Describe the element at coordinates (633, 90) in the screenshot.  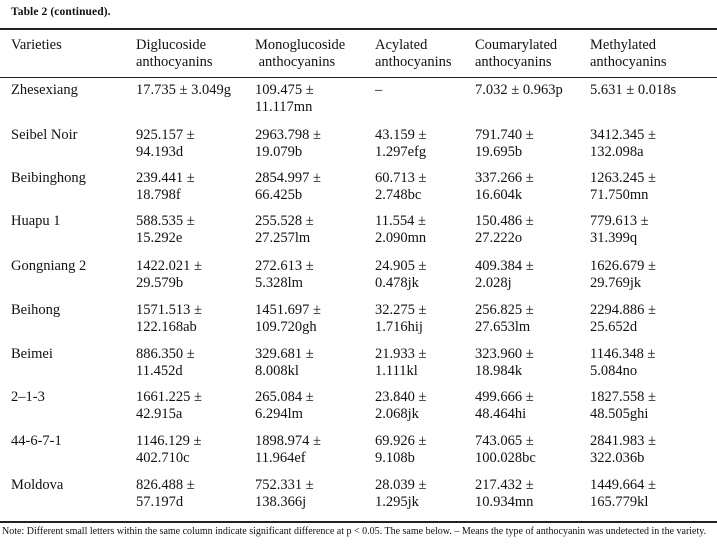
I see `cell-line: 5.631 ± 0.018s` at that location.